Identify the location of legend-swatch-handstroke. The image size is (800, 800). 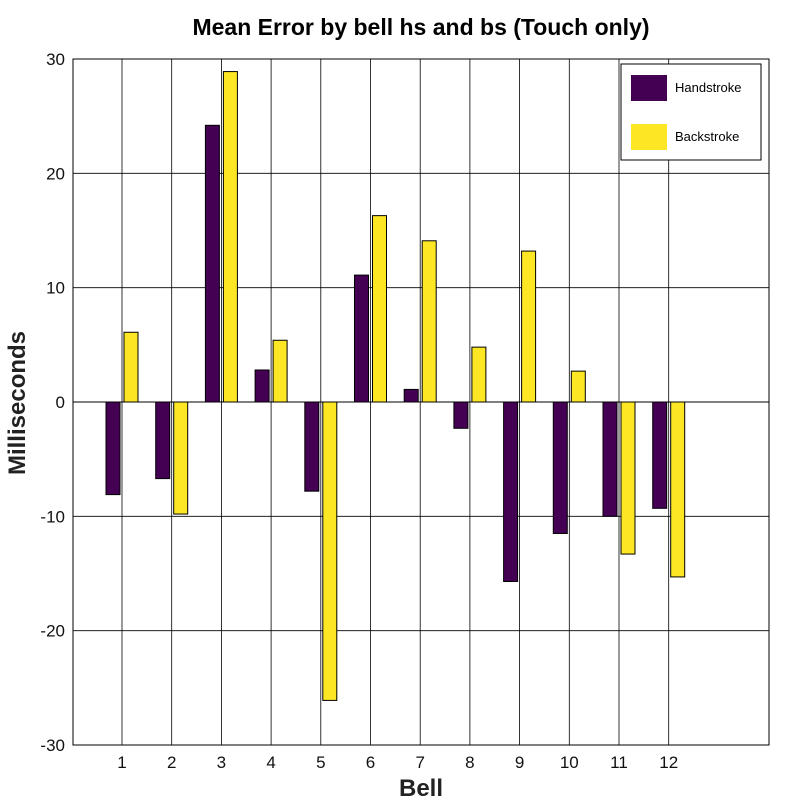
(649, 88).